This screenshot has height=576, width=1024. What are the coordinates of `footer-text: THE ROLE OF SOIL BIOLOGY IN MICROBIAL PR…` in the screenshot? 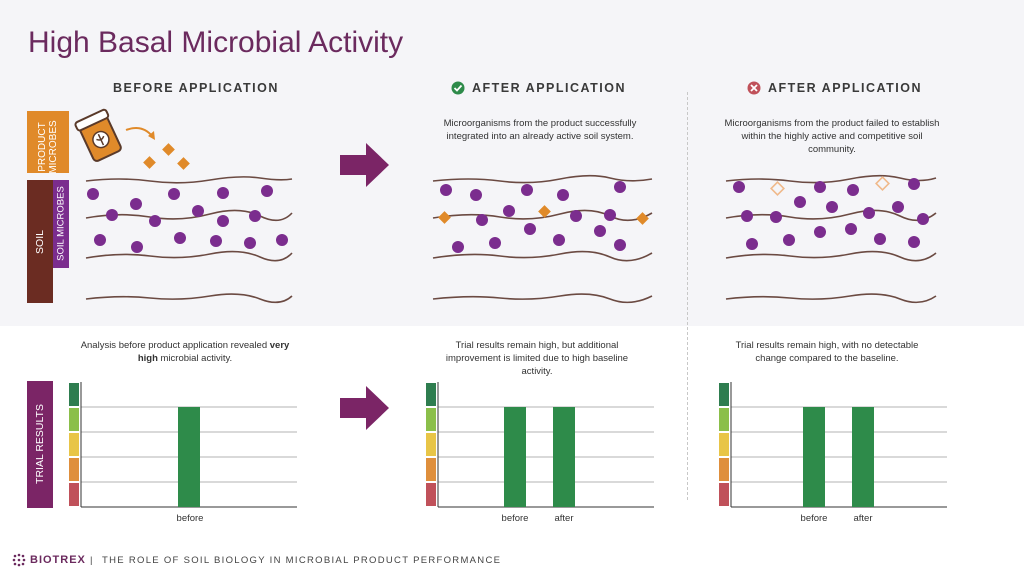 It's located at (302, 560).